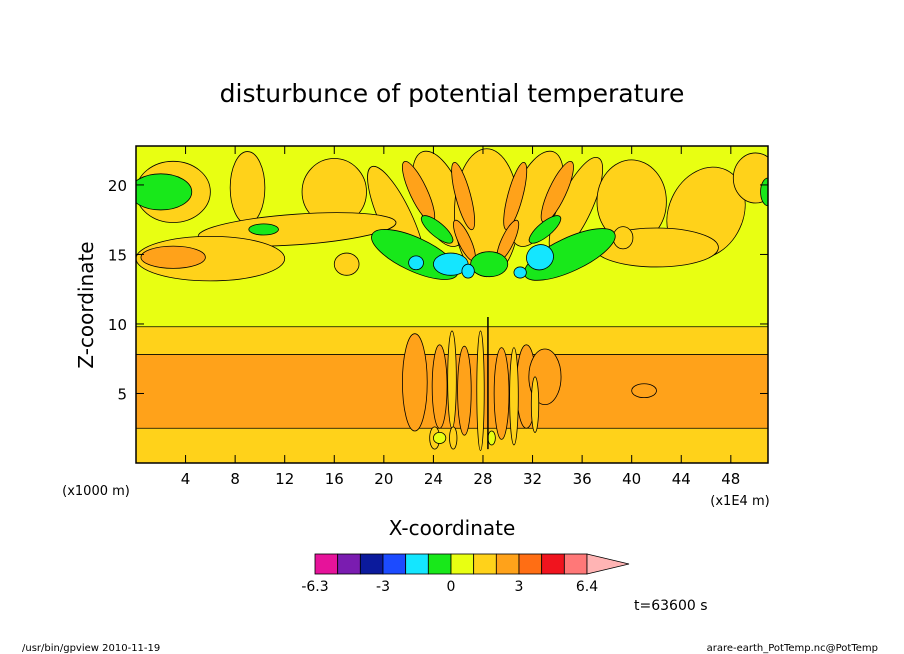 The width and height of the screenshot is (904, 654). What do you see at coordinates (117, 186) in the screenshot?
I see `y-tick-label: 20` at bounding box center [117, 186].